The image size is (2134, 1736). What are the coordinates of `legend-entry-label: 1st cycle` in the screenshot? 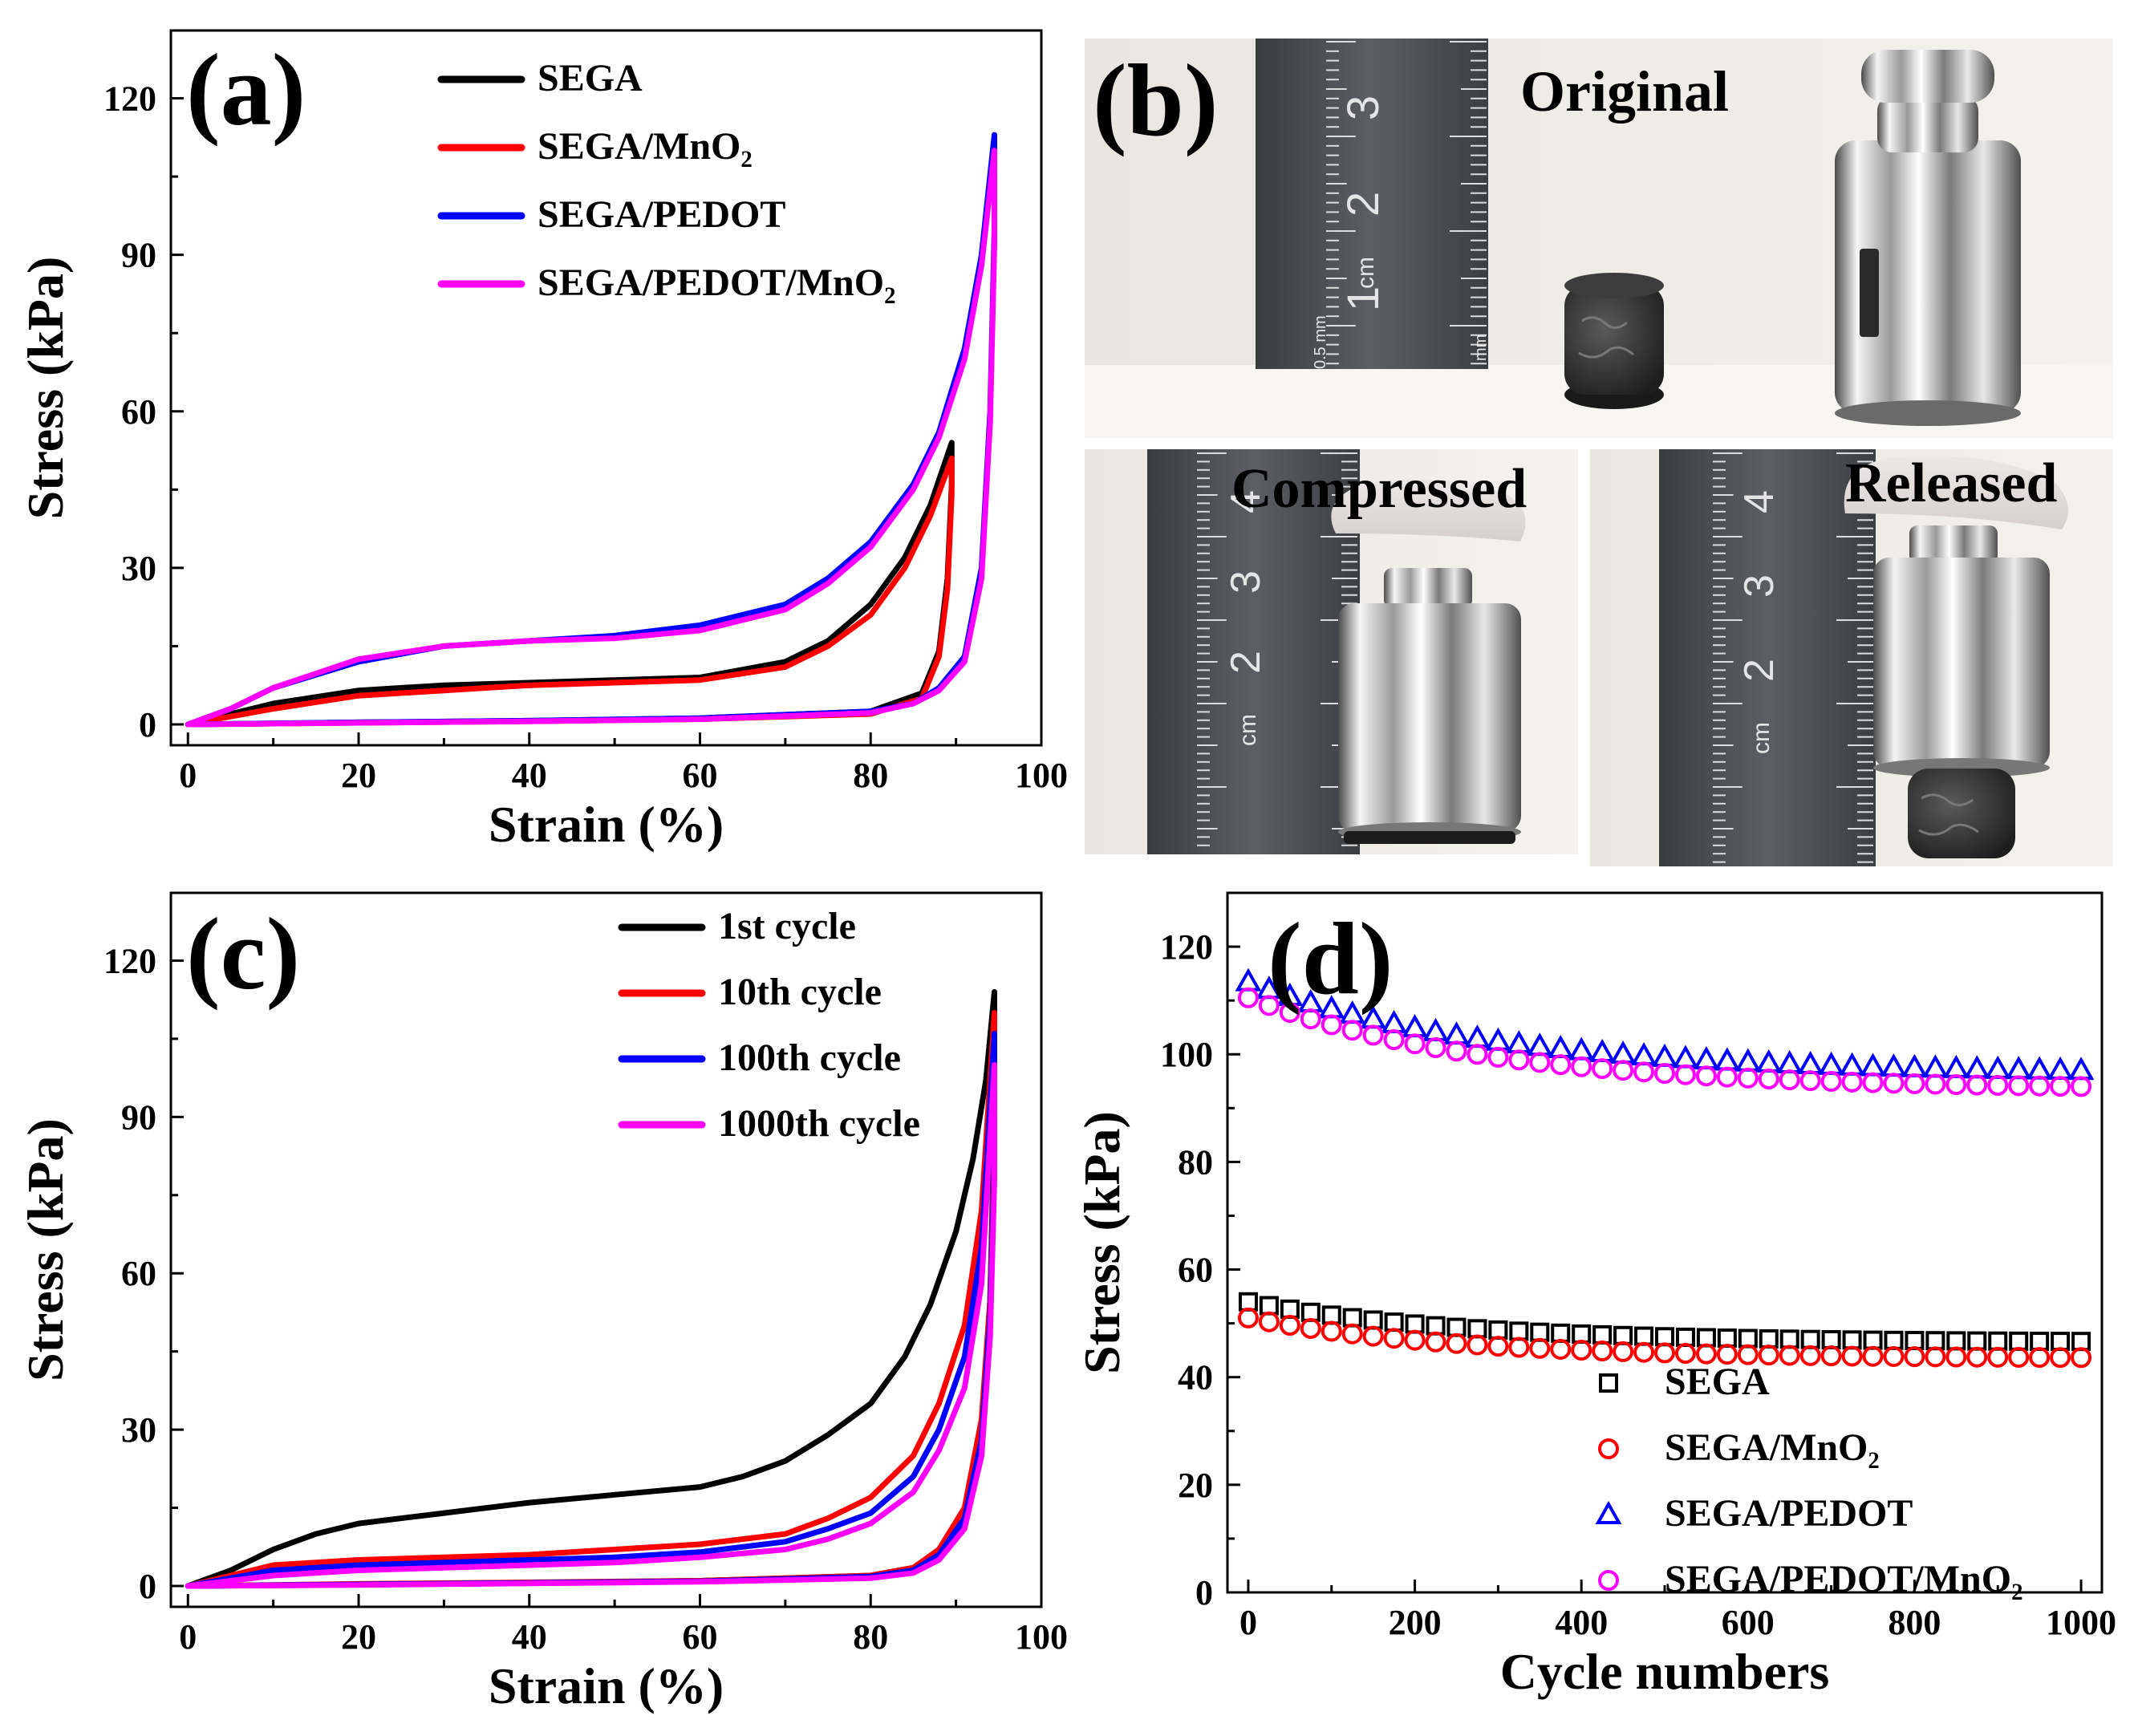 It's located at (787, 926).